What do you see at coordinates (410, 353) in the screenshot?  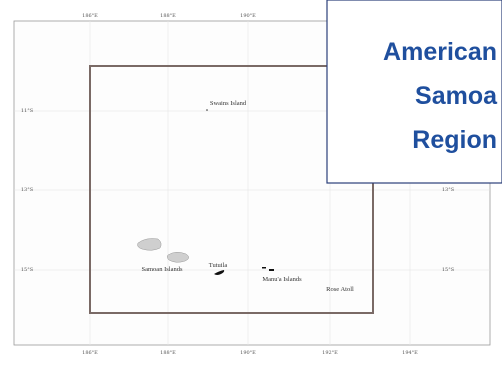 I see `lon-label: 194°E` at bounding box center [410, 353].